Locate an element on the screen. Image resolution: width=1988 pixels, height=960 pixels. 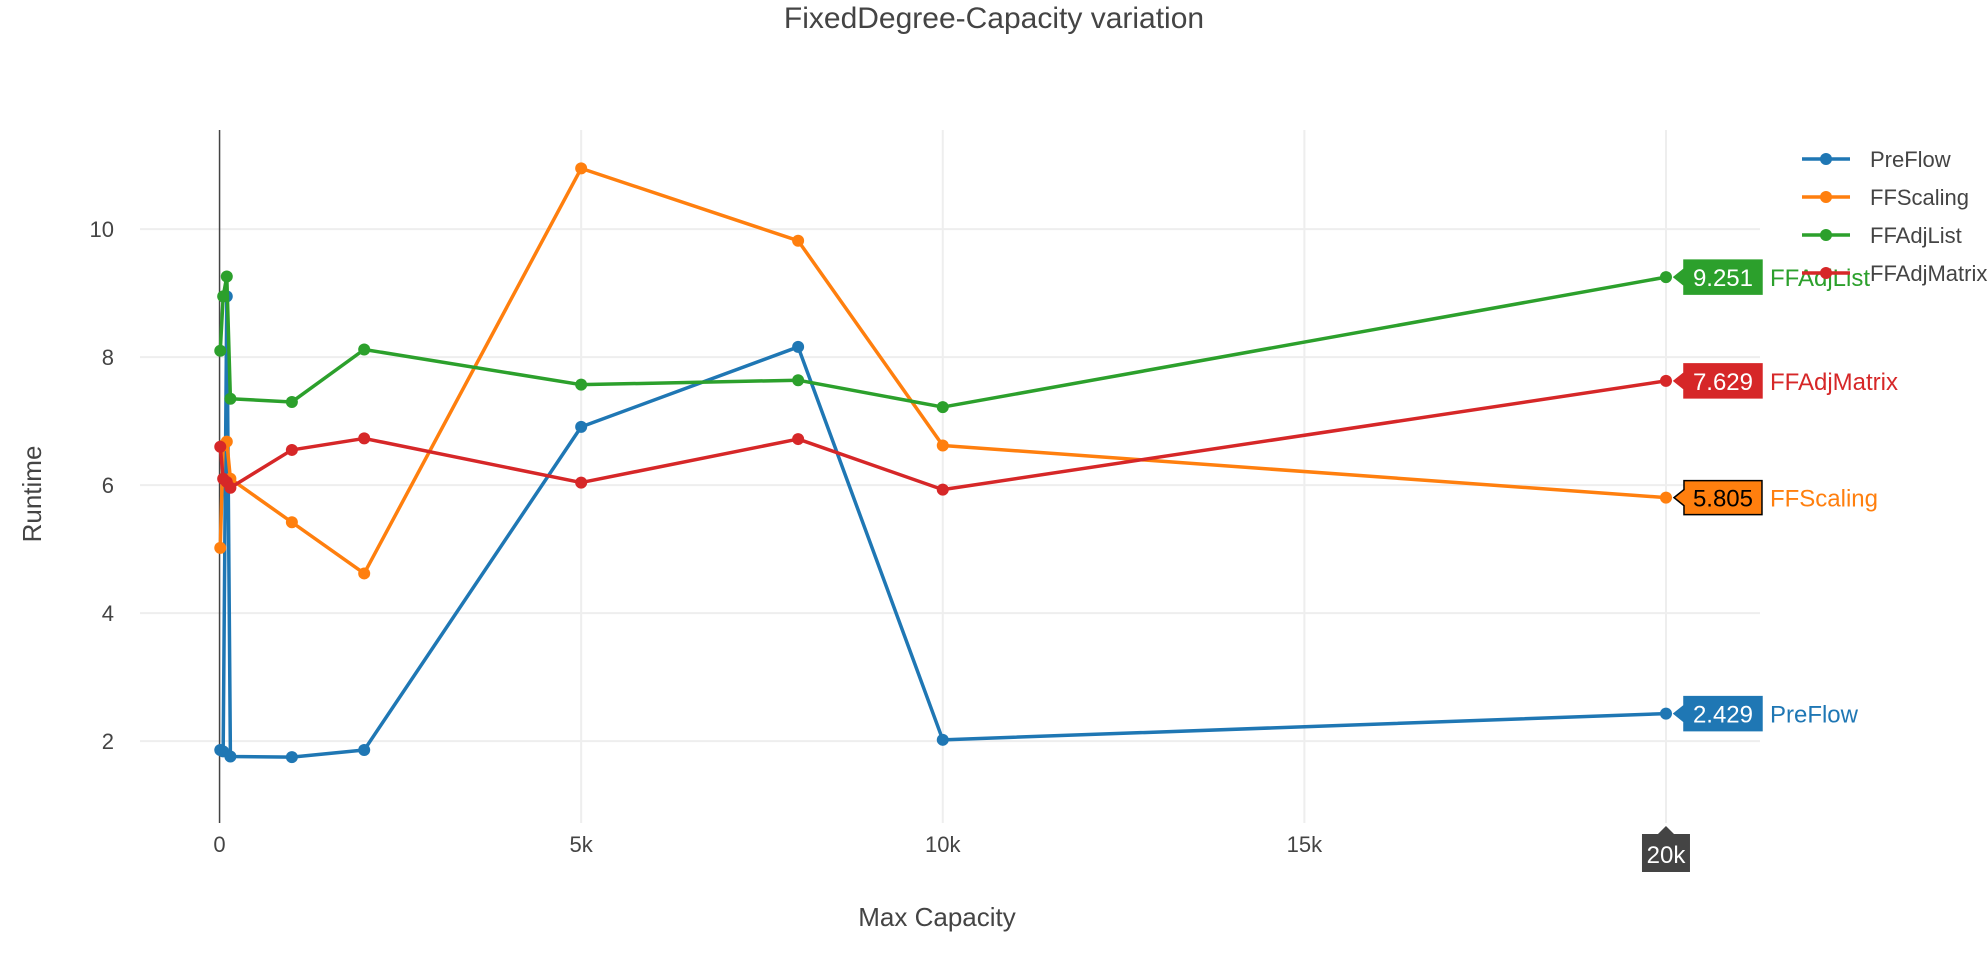
legend-item-ffscaling: FFScaling is located at coordinates (1885, 197).